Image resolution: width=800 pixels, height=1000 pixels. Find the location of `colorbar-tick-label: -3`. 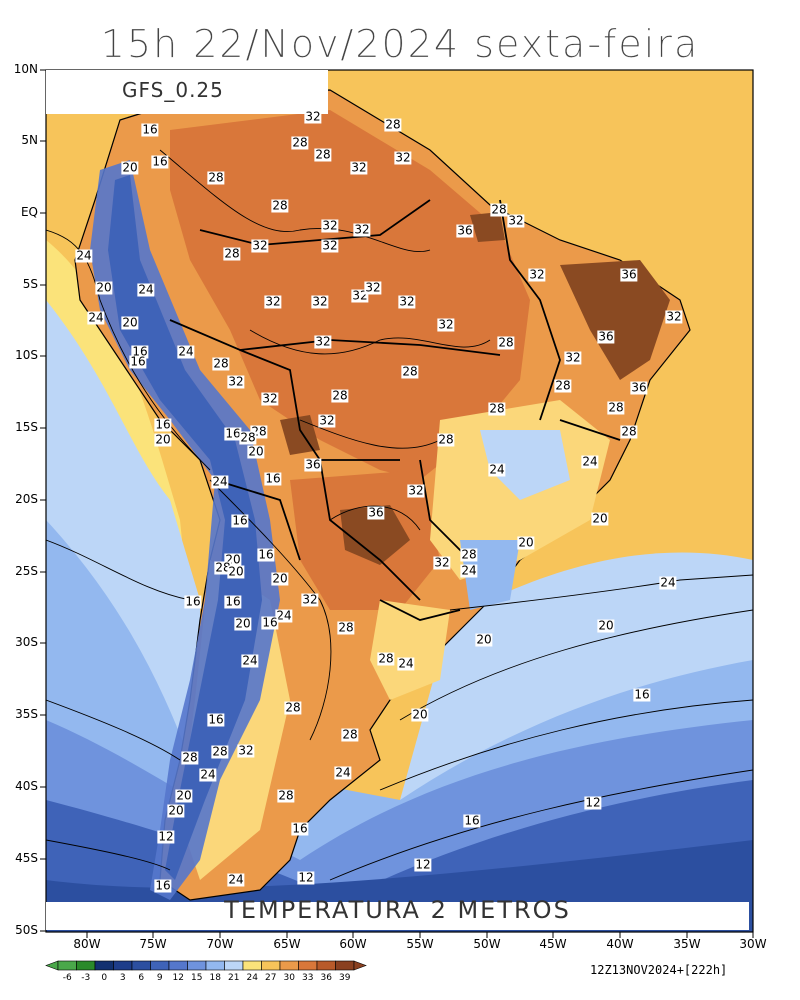

colorbar-tick-label: -3 is located at coordinates (86, 978).